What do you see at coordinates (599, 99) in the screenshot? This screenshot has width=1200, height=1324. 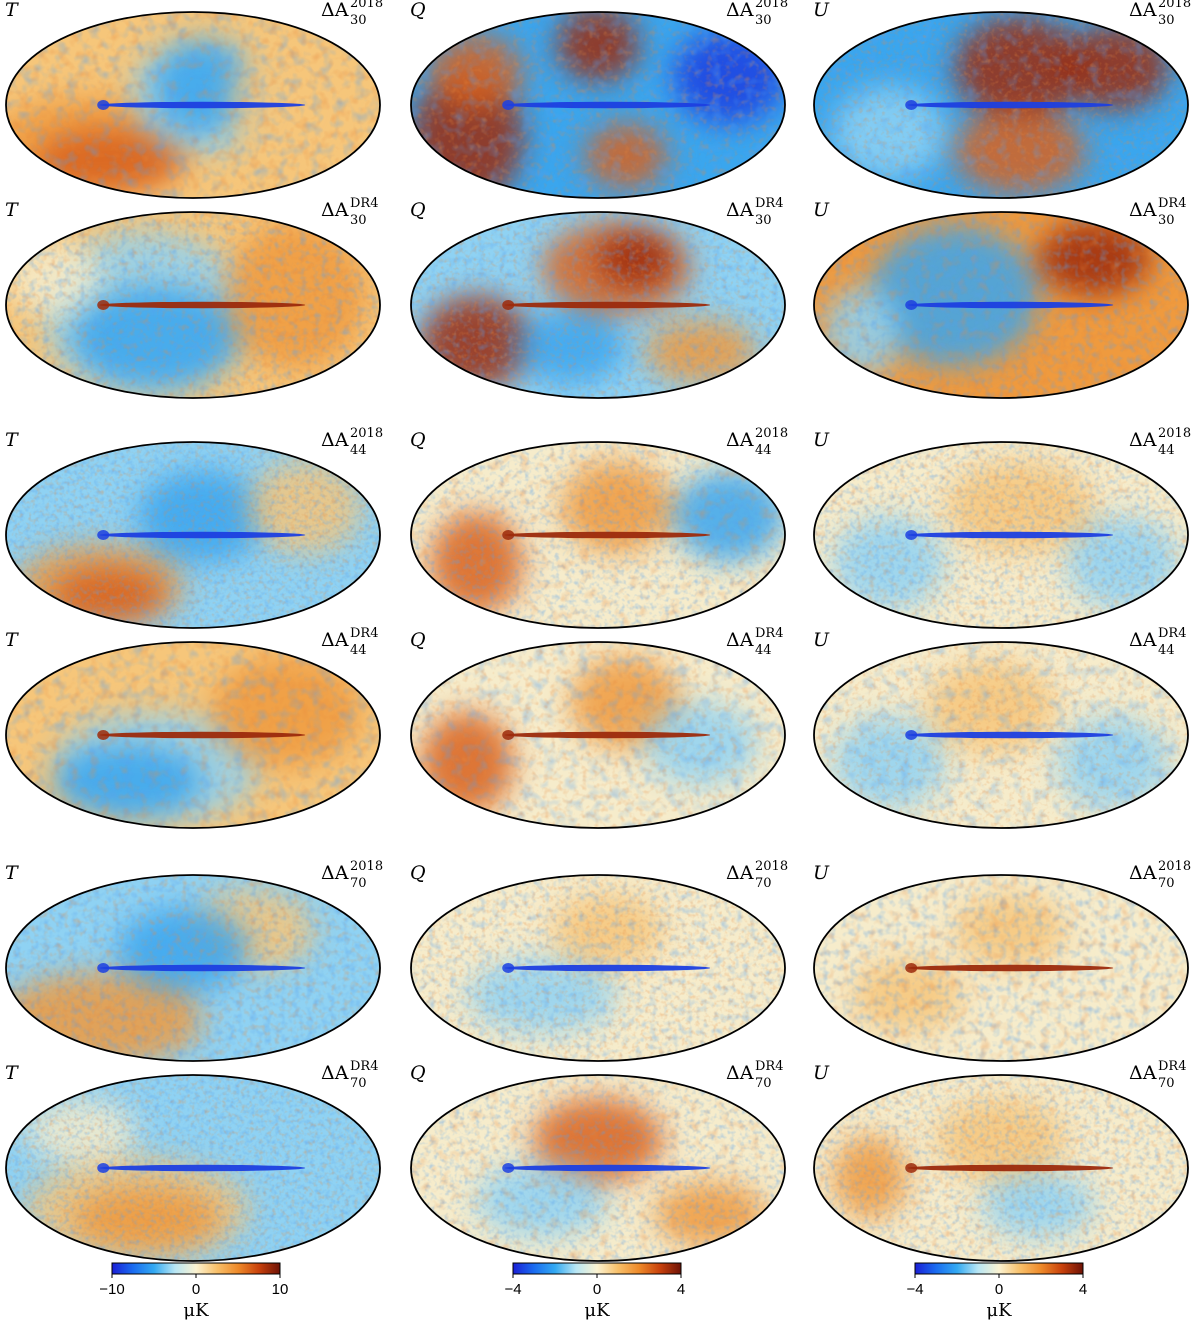 I see `sky-map-30-2018-q: Q ΔA 2018 30` at bounding box center [599, 99].